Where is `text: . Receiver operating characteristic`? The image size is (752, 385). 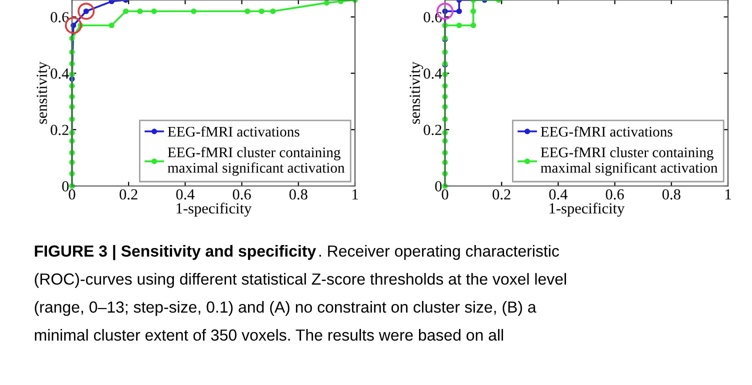
text: . Receiver operating characteristic is located at coordinates (439, 252).